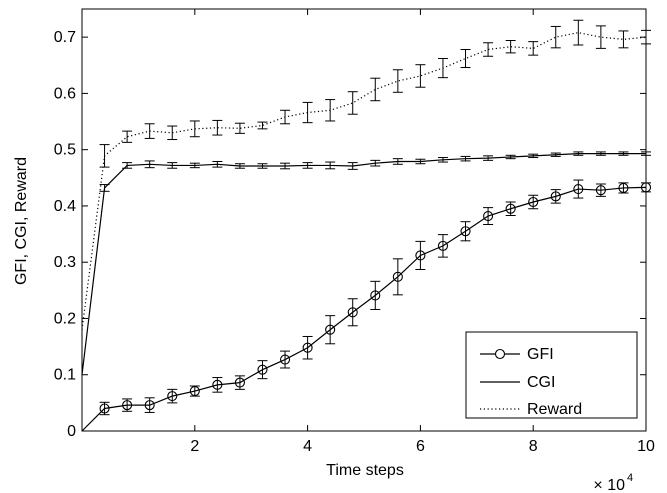  Describe the element at coordinates (646, 446) in the screenshot. I see `x-tick-label: 10` at that location.